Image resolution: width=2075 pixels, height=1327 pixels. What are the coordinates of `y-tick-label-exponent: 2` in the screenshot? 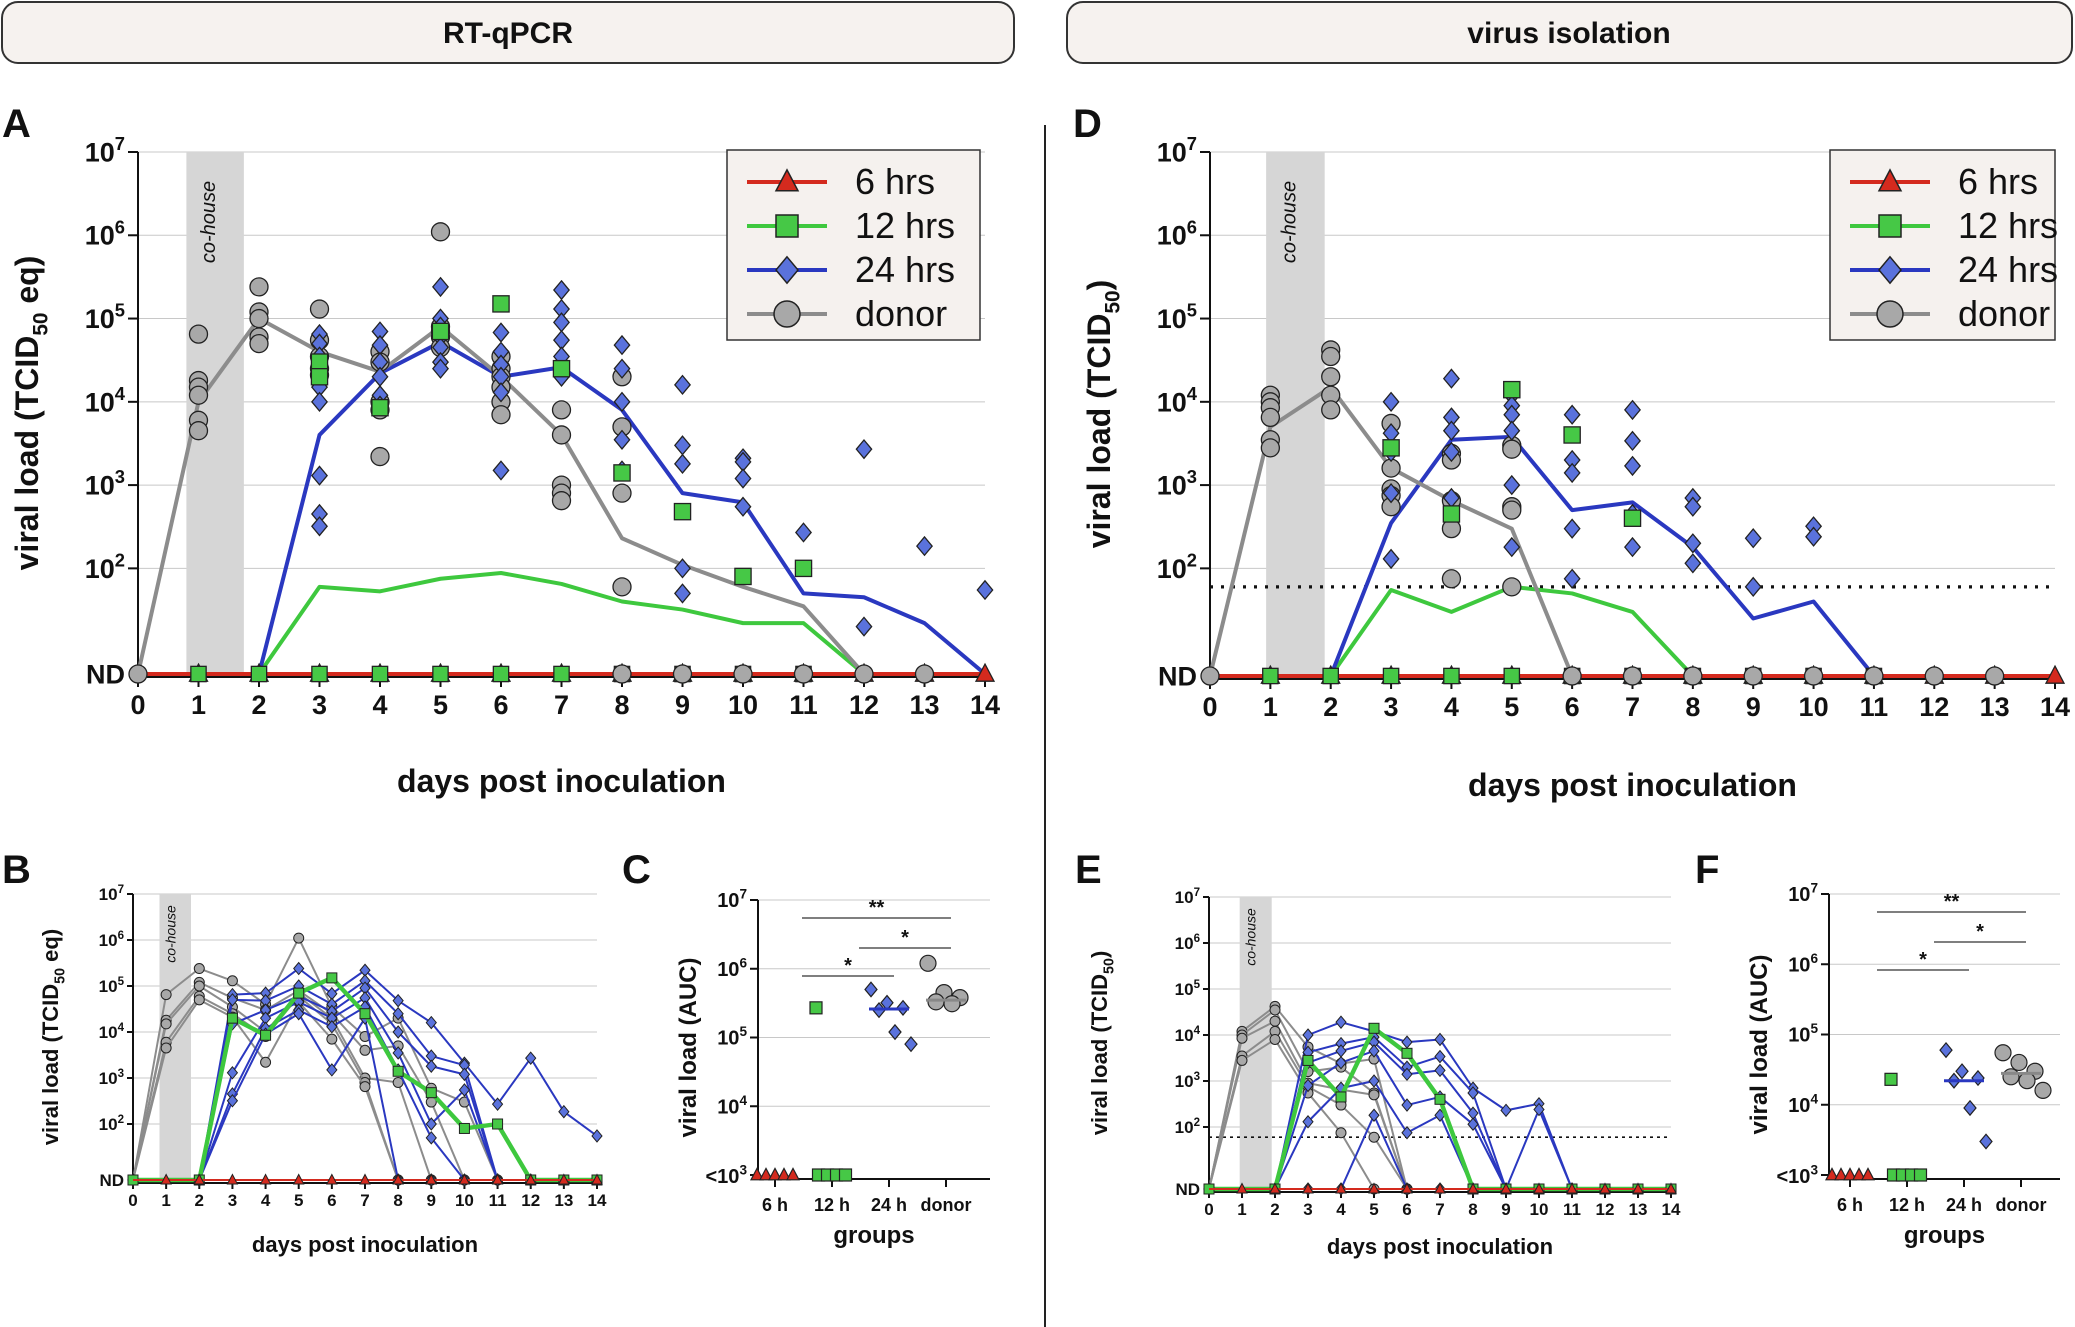 It's located at (1192, 559).